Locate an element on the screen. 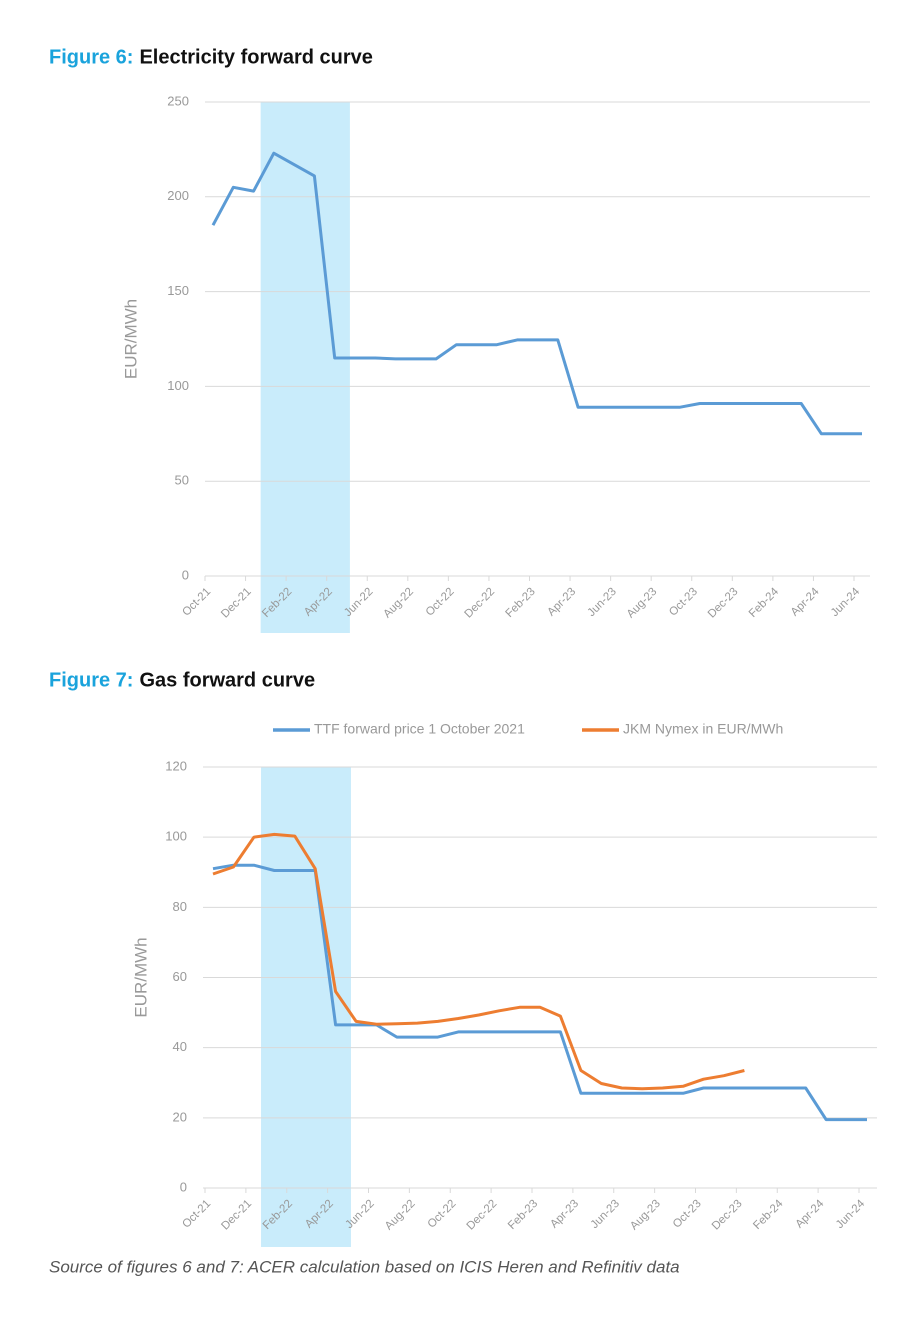  legend-label: JKM Nymex in EUR/MWh is located at coordinates (703, 729).